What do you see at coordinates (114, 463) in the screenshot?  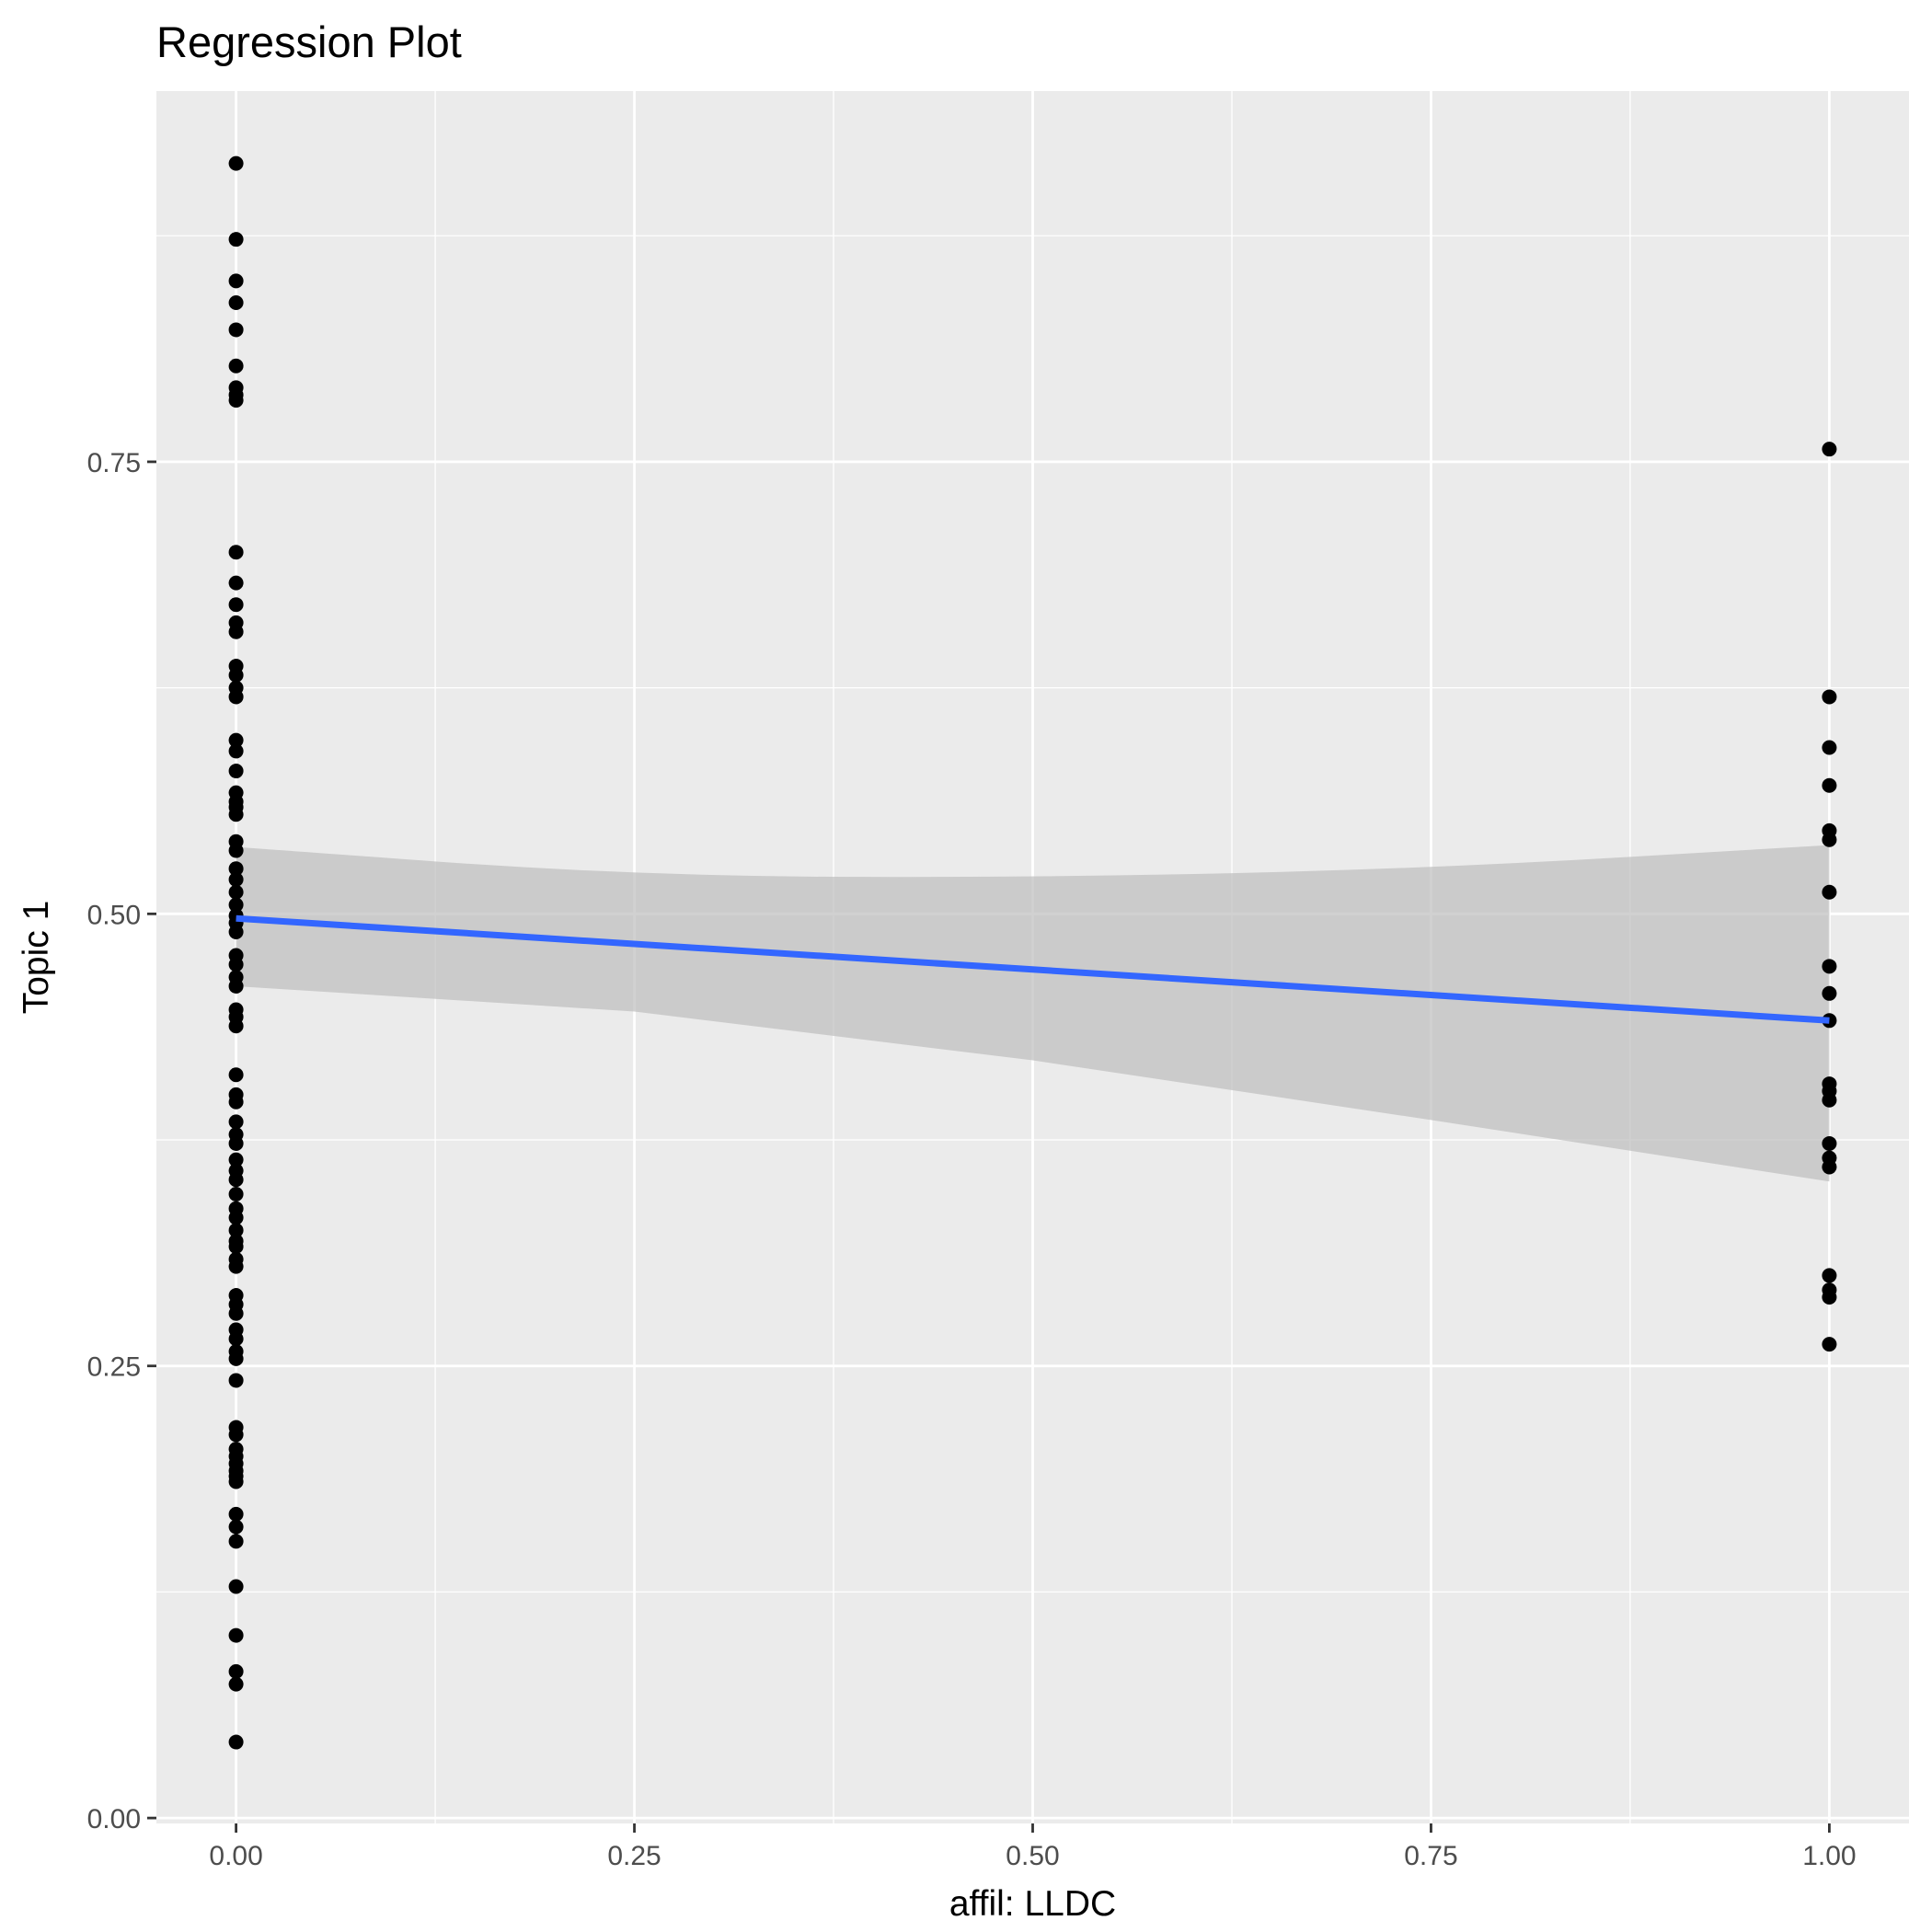 I see `y-tick-label: 0.75` at bounding box center [114, 463].